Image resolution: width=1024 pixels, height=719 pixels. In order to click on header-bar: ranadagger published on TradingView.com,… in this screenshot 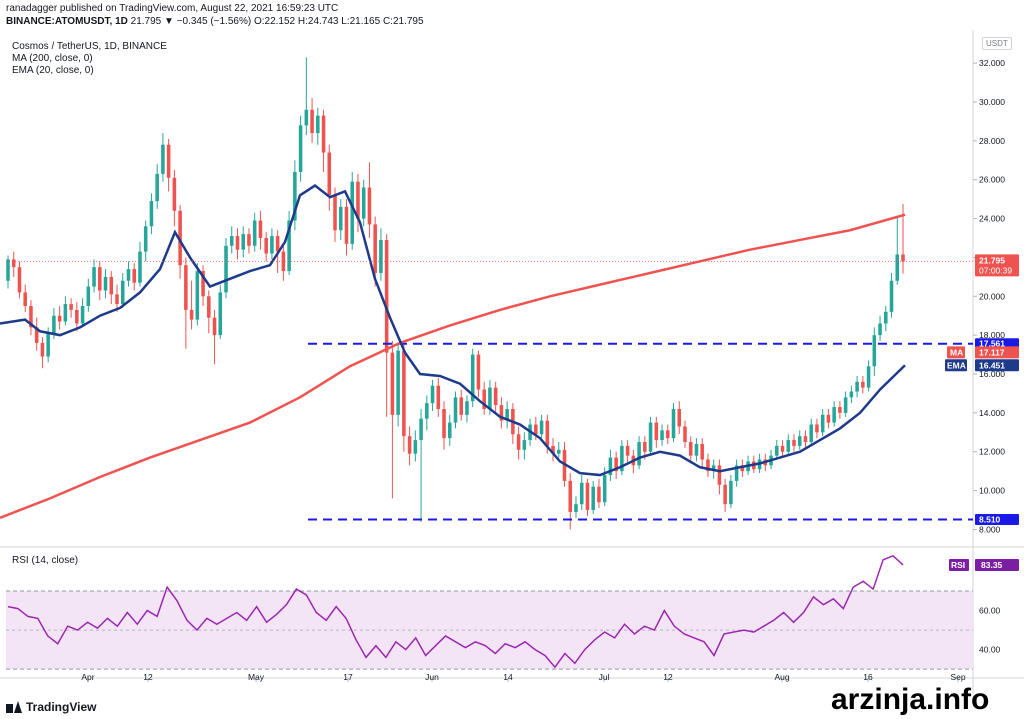, I will do `click(512, 15)`.